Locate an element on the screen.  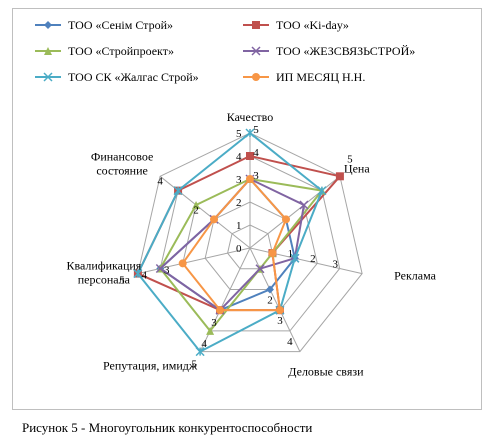
category-label-качество: Качество is located at coordinates (250, 117).